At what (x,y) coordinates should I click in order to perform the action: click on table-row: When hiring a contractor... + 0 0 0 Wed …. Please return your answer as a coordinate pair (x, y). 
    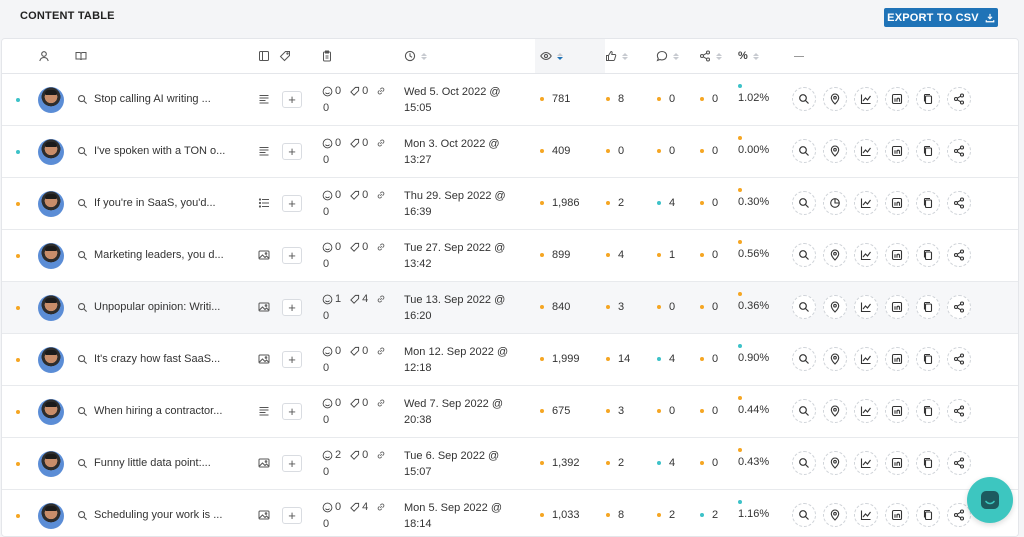
    Looking at the image, I should click on (510, 412).